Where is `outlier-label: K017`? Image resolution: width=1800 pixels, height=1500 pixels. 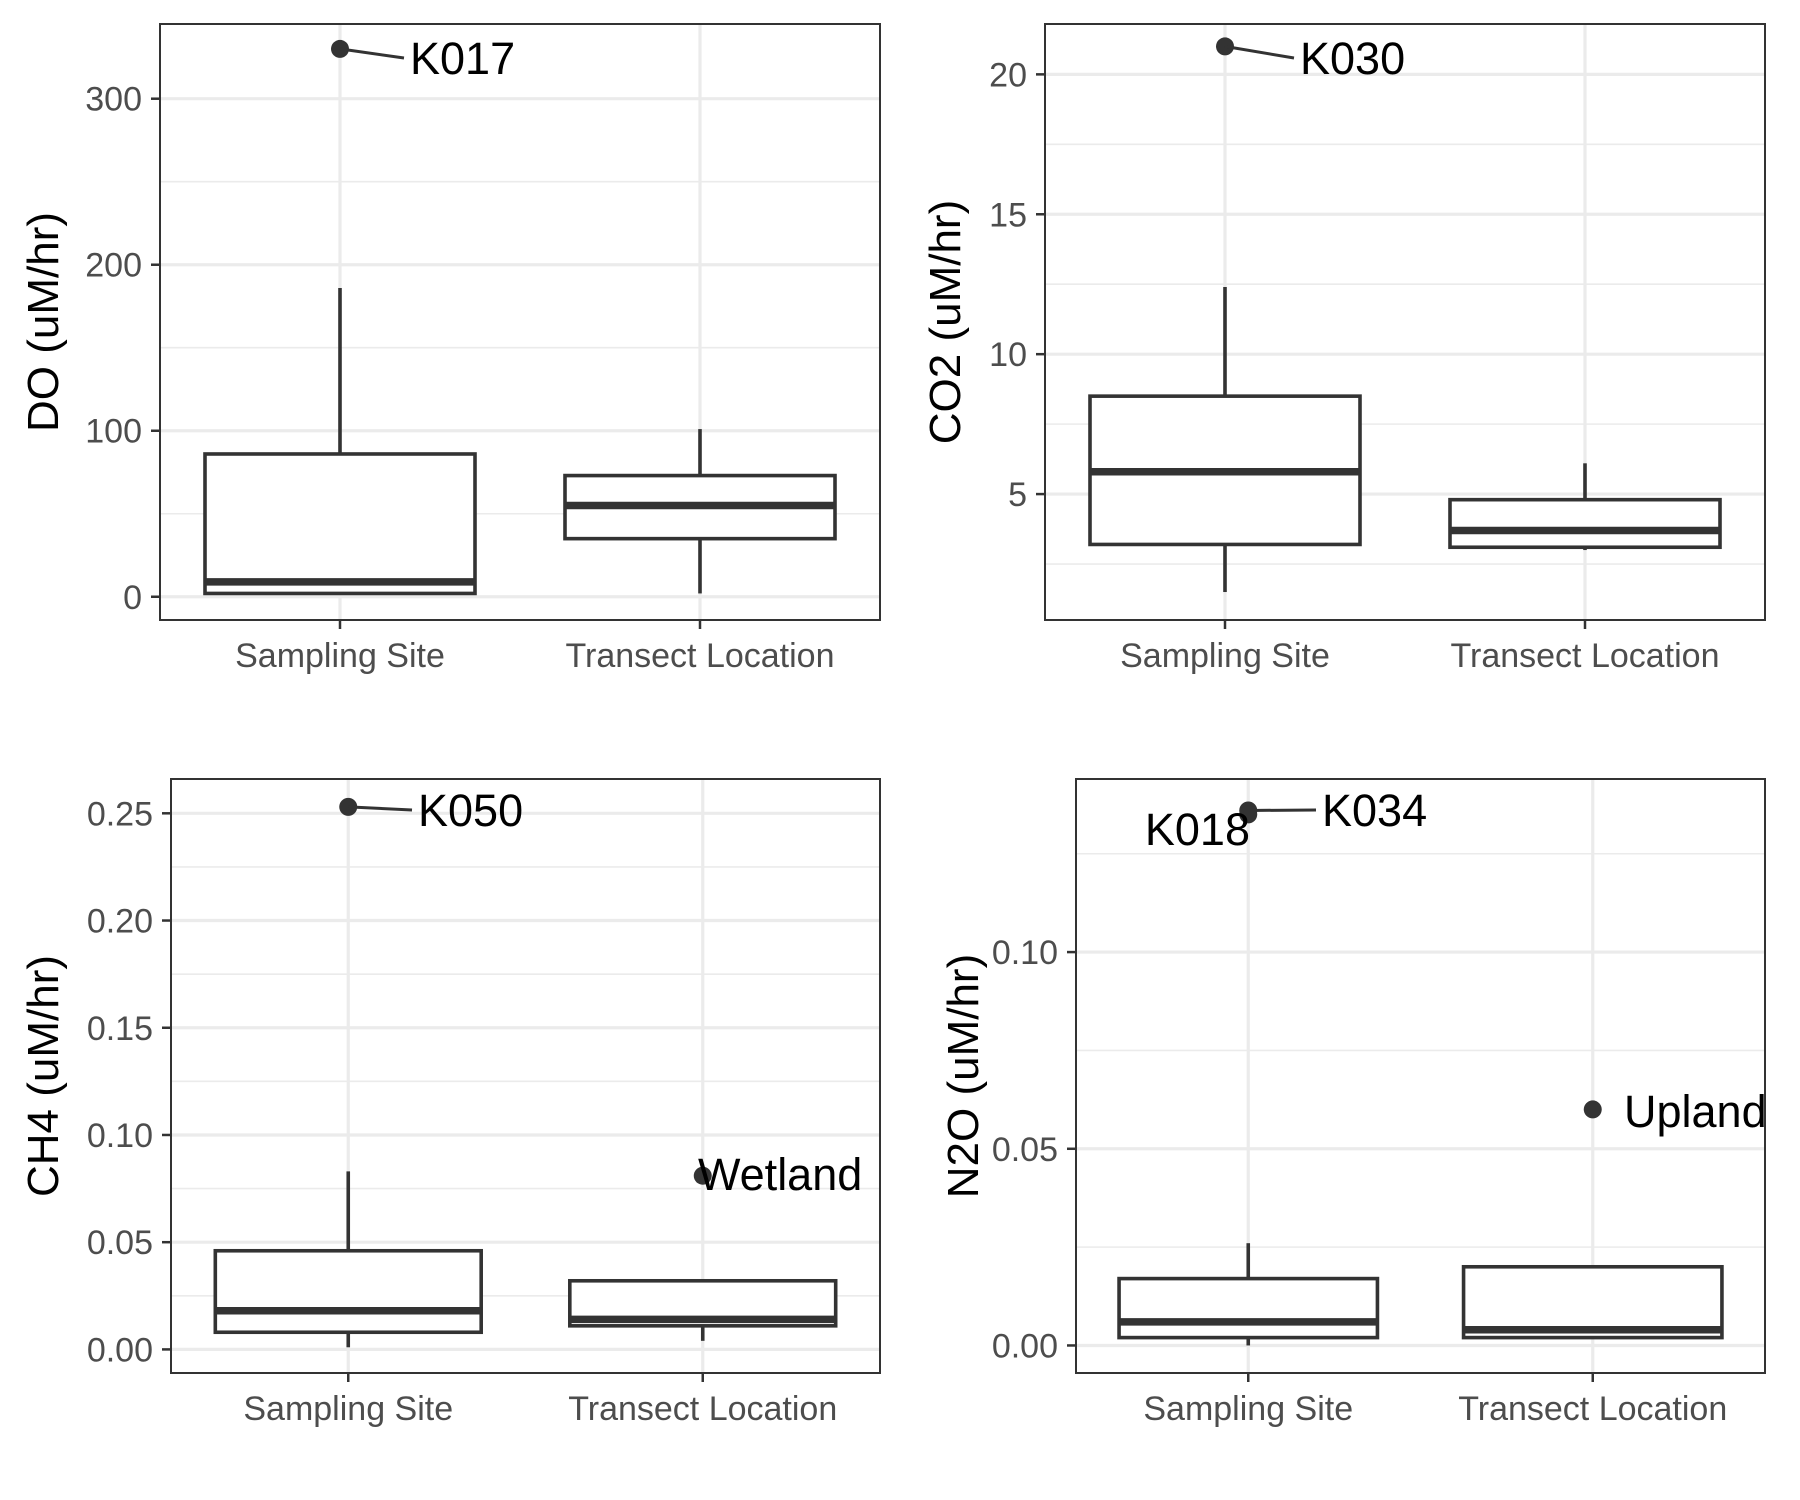 outlier-label: K017 is located at coordinates (462, 58).